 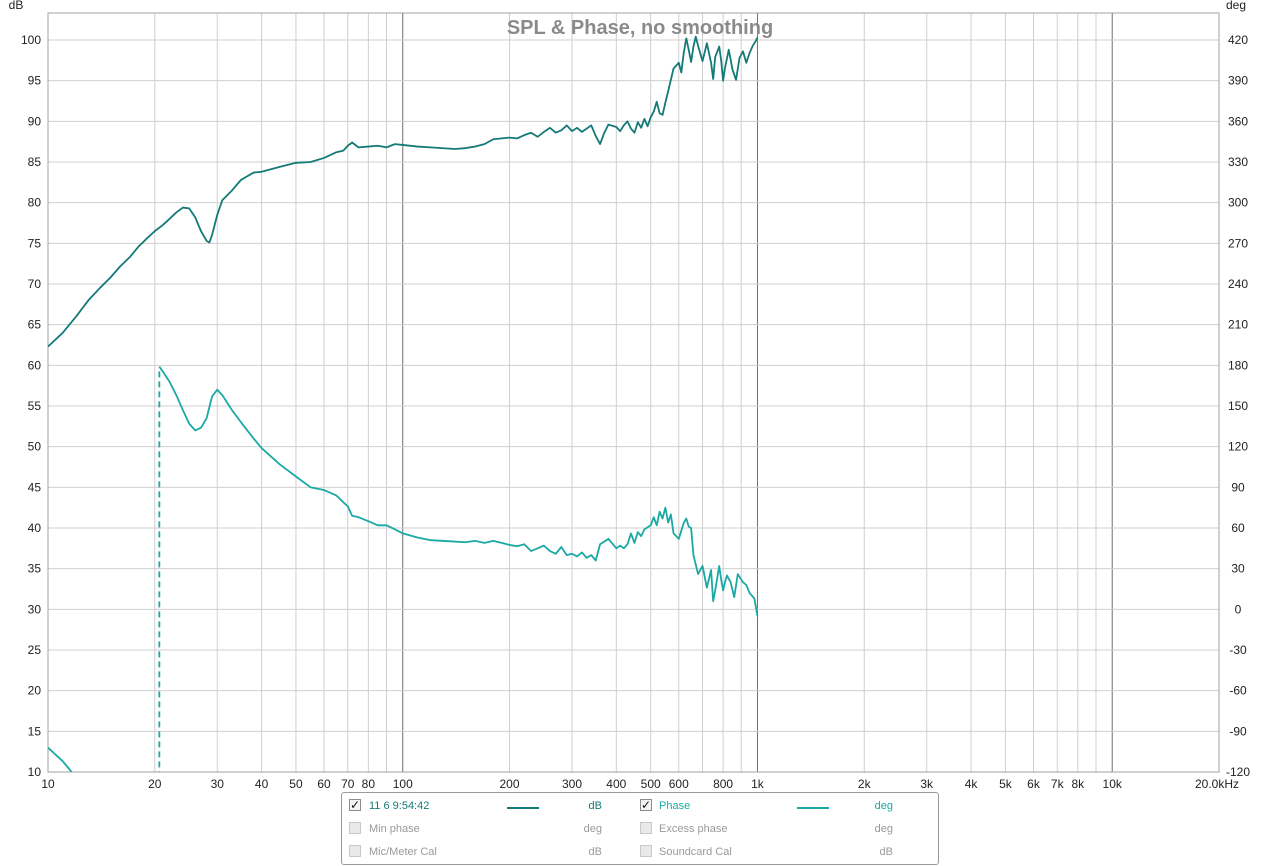 I want to click on phase-trace-low, so click(x=60, y=759).